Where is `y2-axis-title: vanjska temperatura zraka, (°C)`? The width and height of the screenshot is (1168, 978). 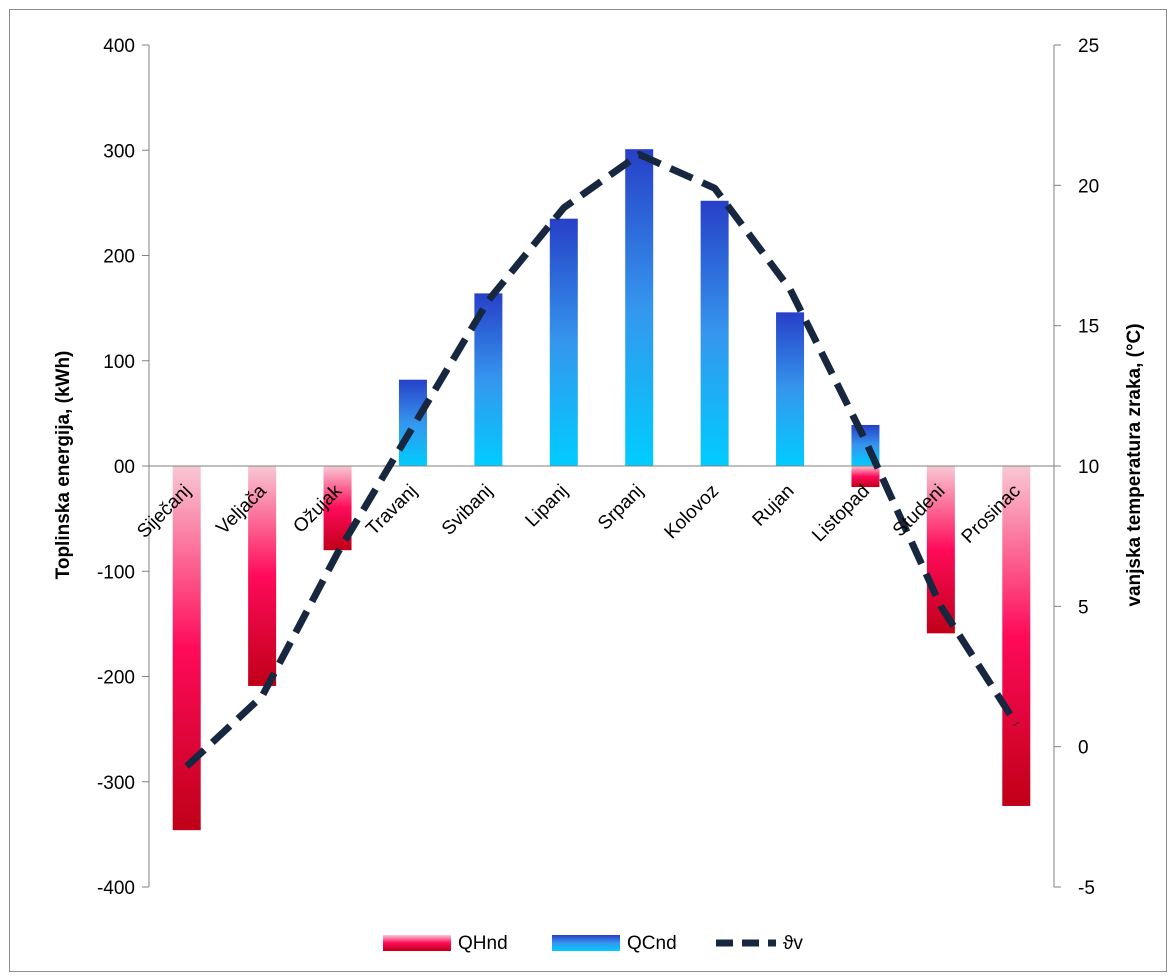 y2-axis-title: vanjska temperatura zraka, (°C) is located at coordinates (1134, 464).